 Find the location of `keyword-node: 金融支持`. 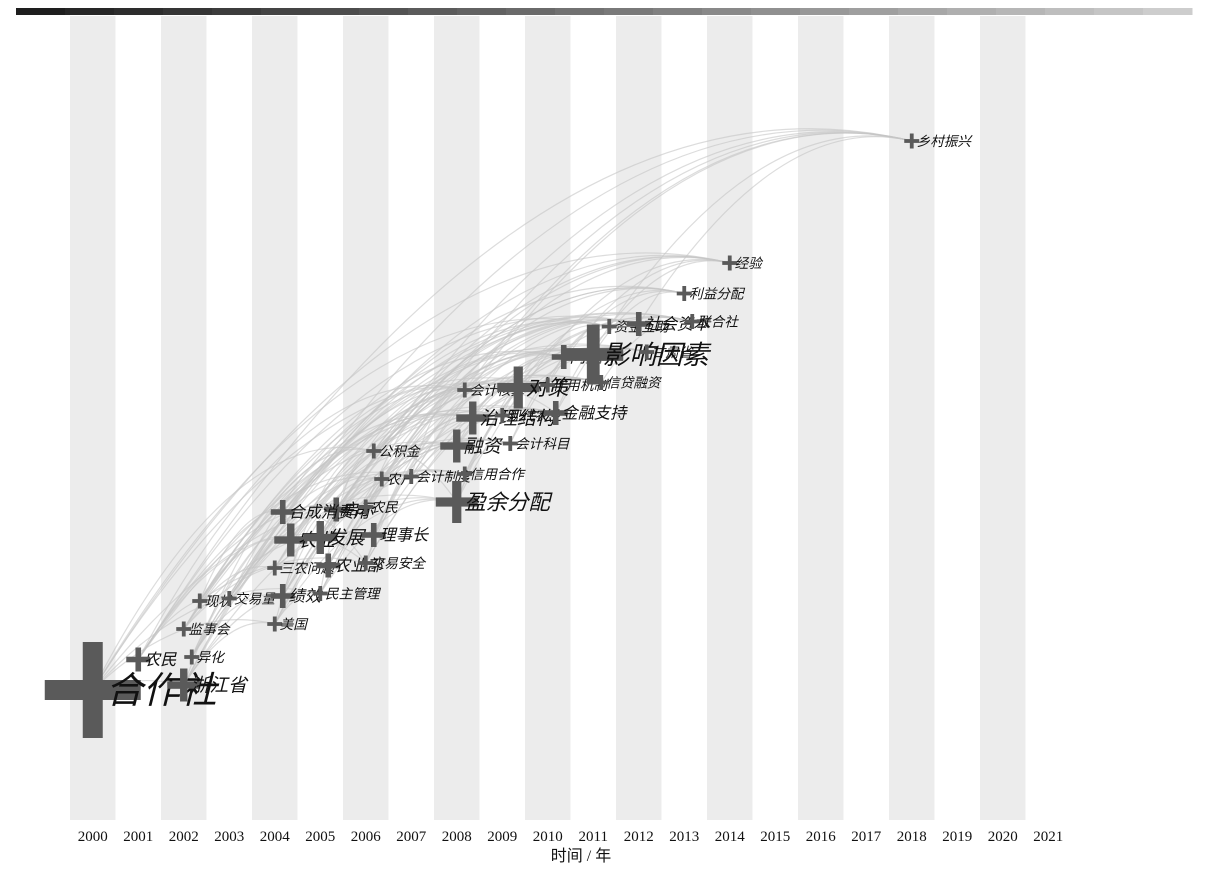

keyword-node: 金融支持 is located at coordinates (585, 413).